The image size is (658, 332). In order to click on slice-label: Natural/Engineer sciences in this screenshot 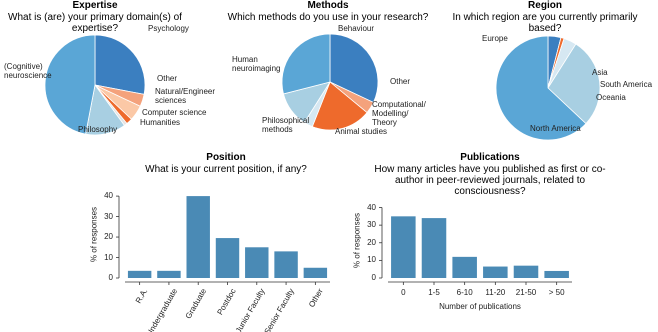, I will do `click(185, 96)`.